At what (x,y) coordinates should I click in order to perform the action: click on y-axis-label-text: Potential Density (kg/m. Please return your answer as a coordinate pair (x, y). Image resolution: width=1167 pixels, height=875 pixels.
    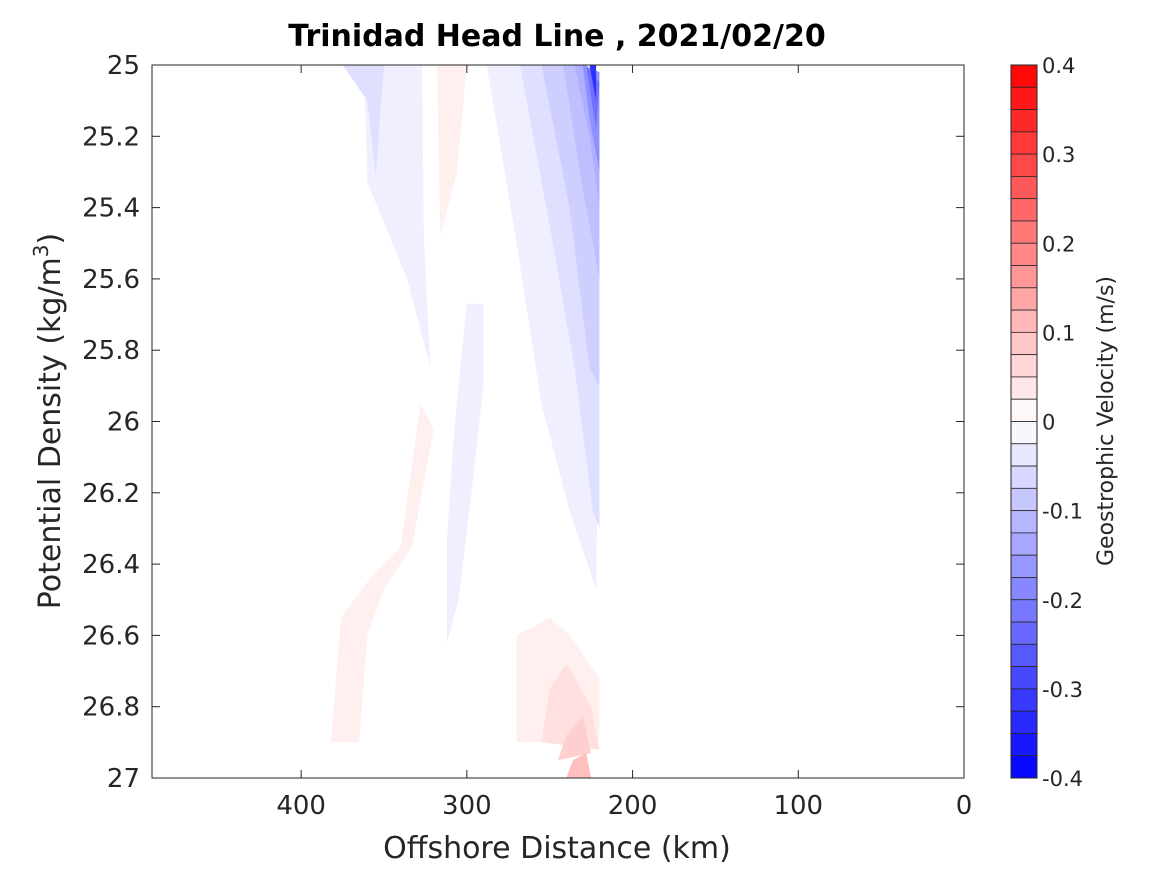
    Looking at the image, I should click on (50, 433).